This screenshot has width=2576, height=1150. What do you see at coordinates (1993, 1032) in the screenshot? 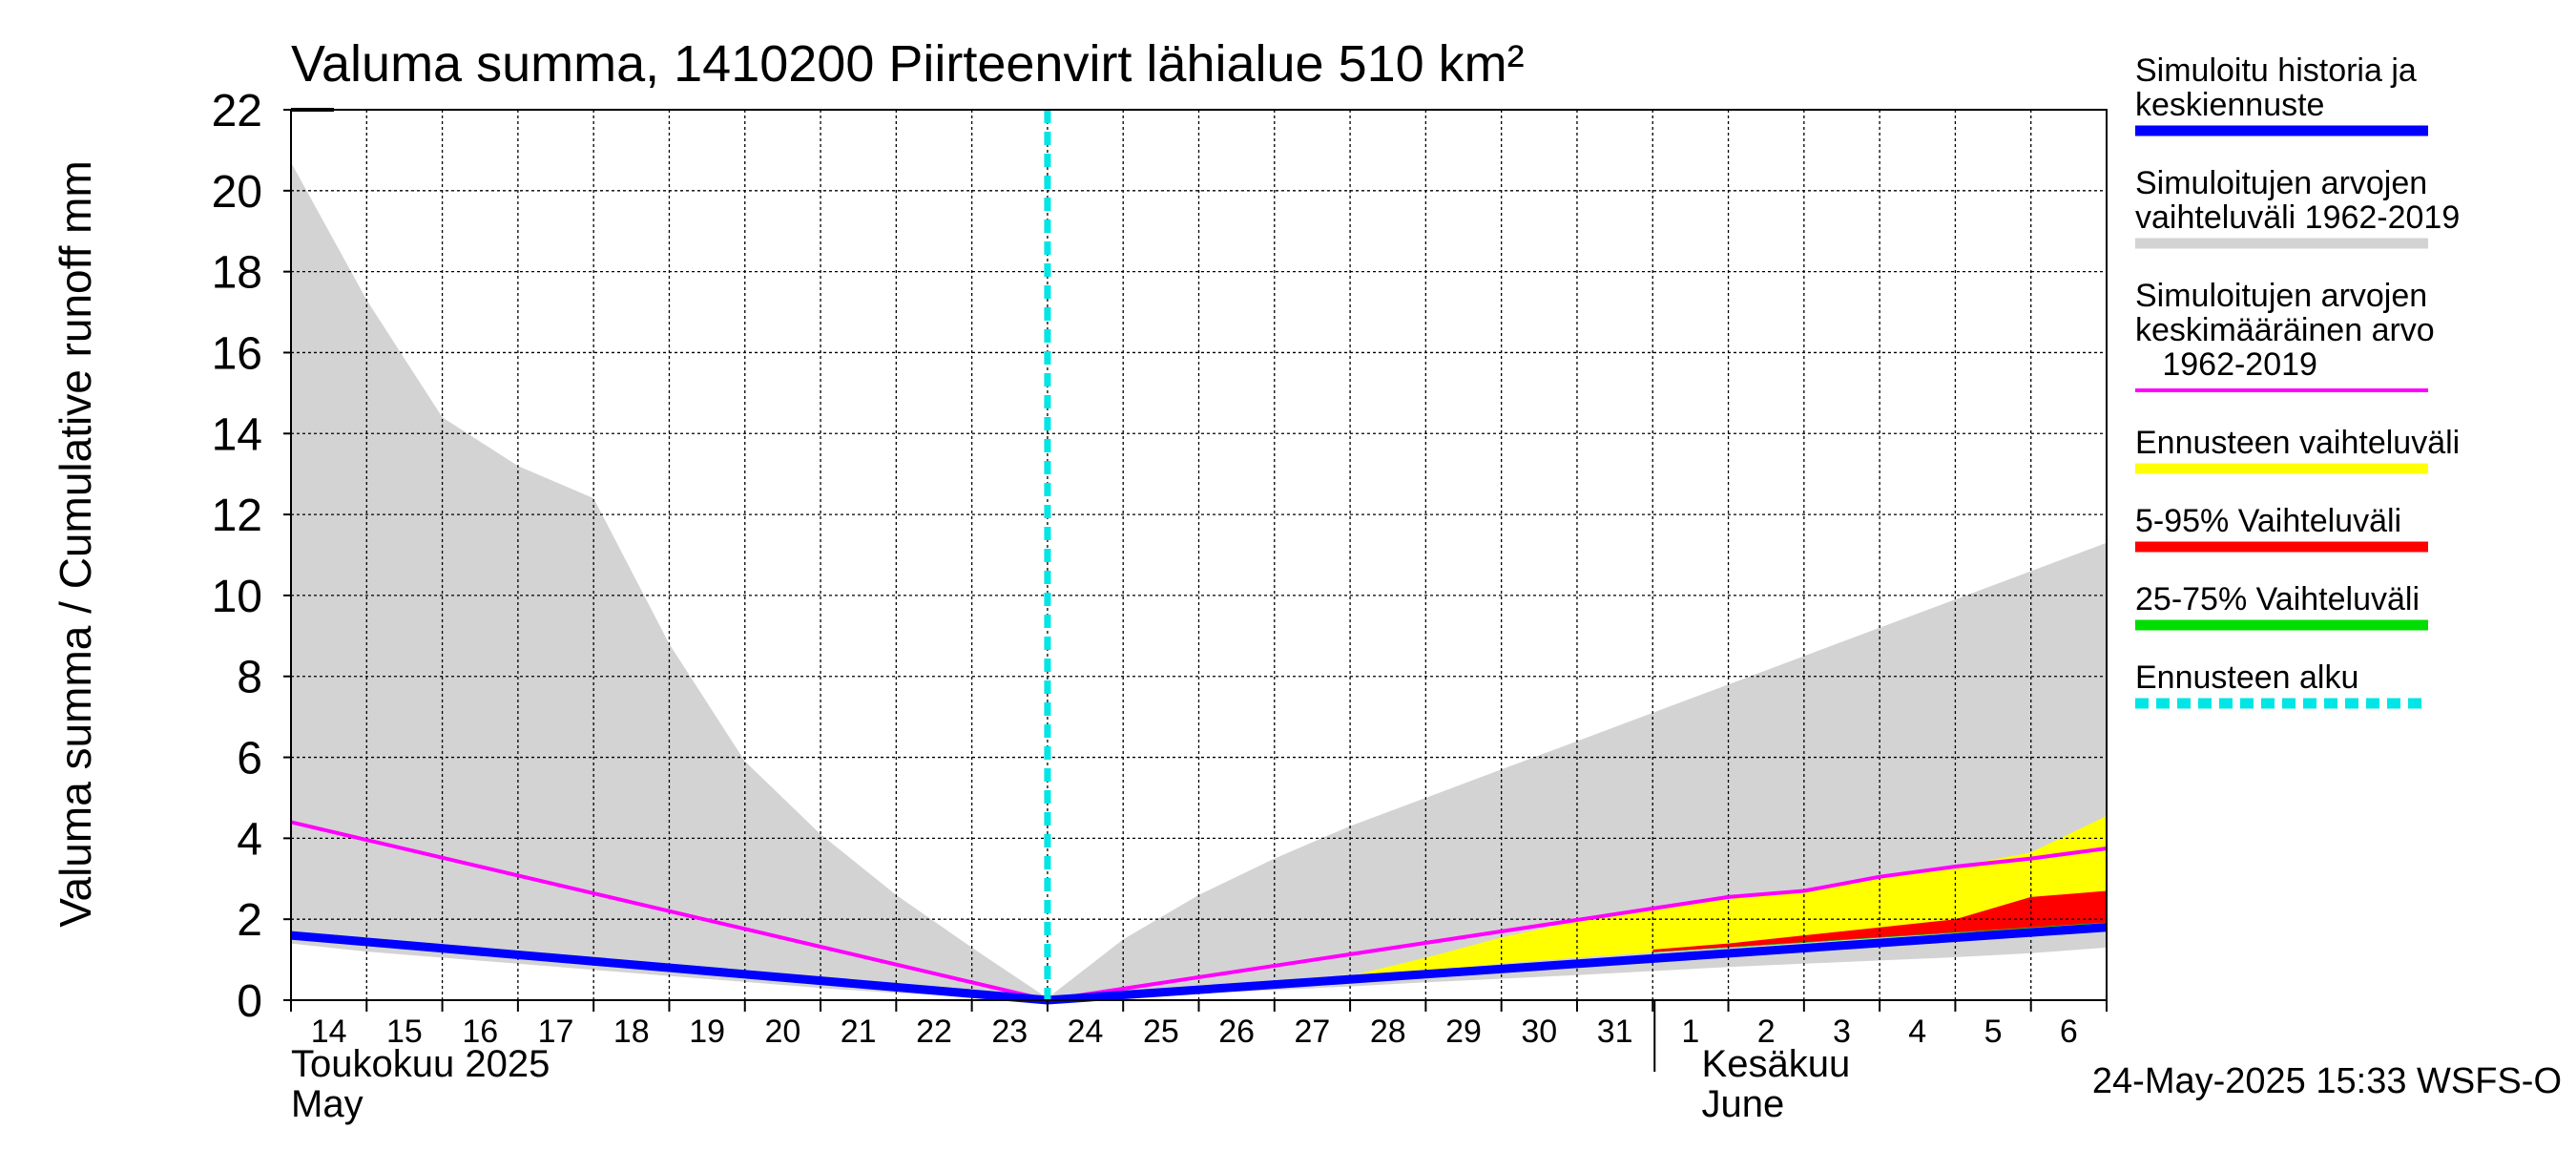
I see `x-tick-label: 5` at bounding box center [1993, 1032].